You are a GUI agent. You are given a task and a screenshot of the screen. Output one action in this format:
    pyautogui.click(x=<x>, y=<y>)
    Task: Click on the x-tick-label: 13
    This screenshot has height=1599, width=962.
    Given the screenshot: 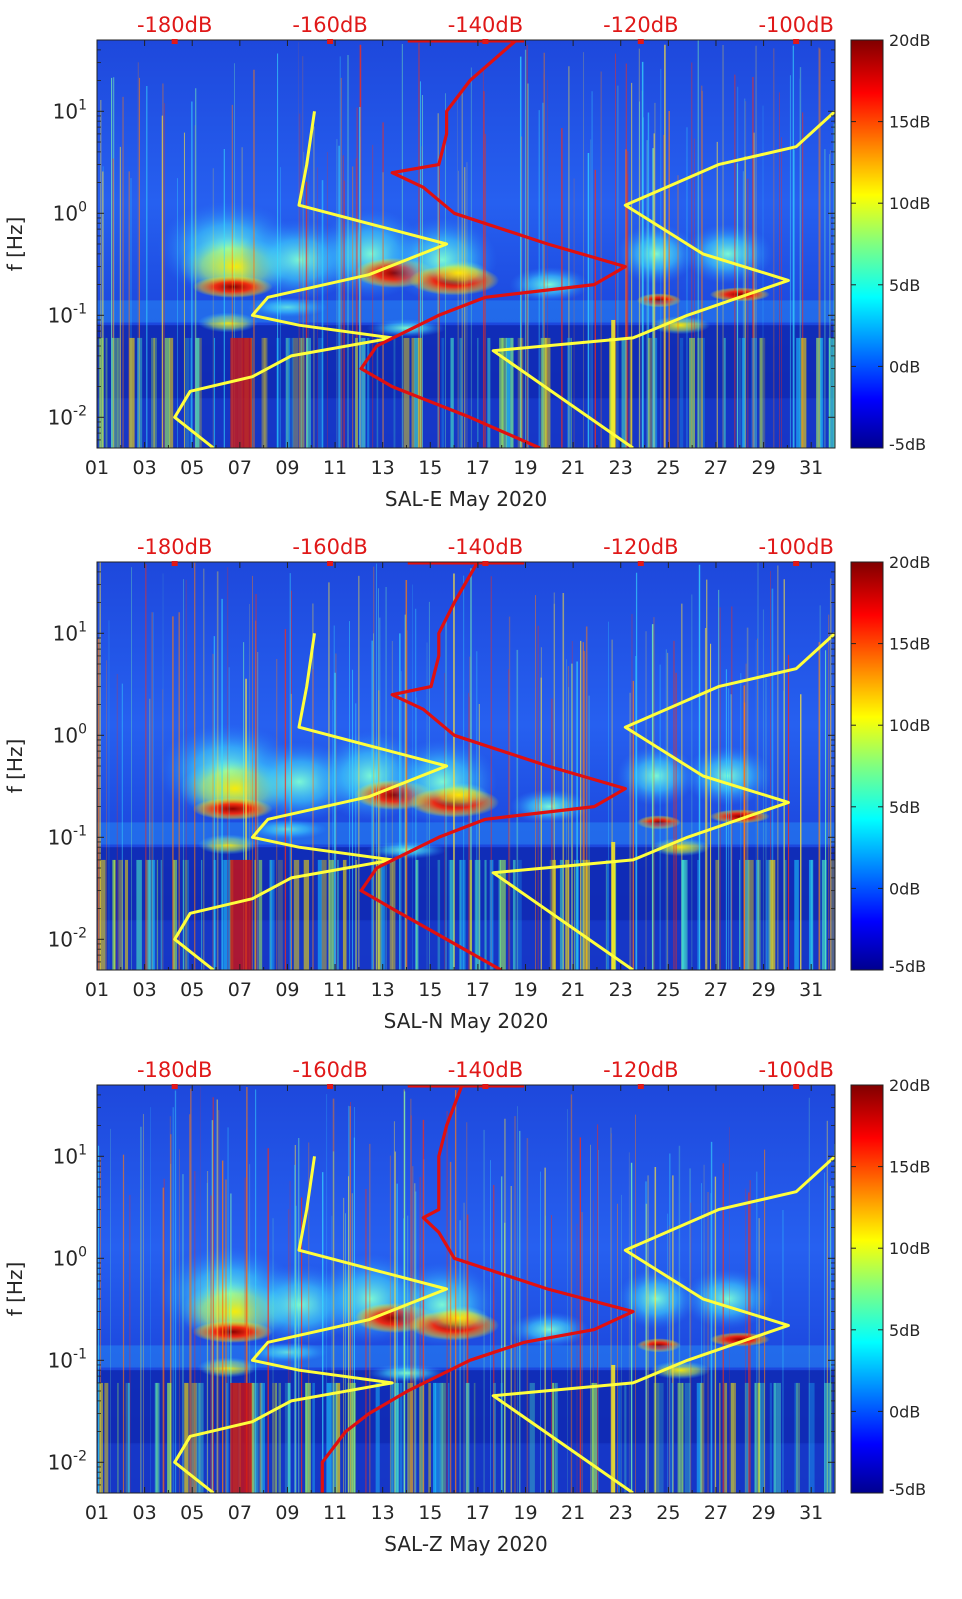 What is the action you would take?
    pyautogui.click(x=383, y=1513)
    